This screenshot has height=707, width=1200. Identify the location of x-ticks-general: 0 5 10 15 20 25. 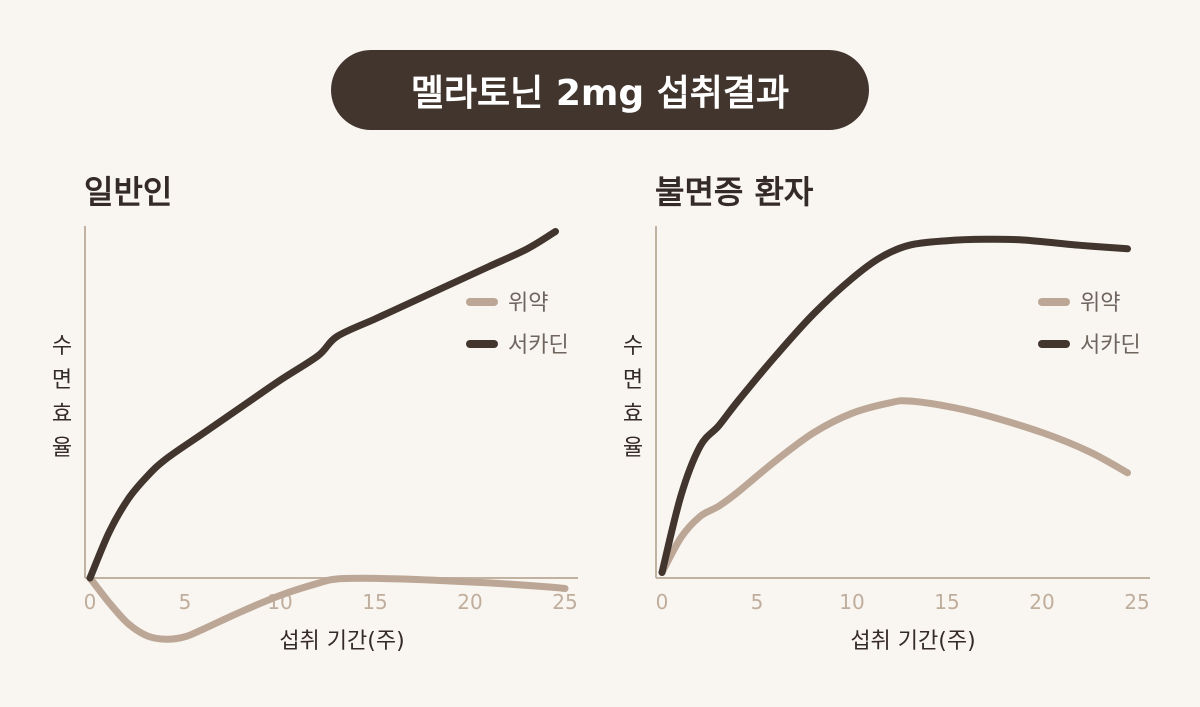
(331, 602).